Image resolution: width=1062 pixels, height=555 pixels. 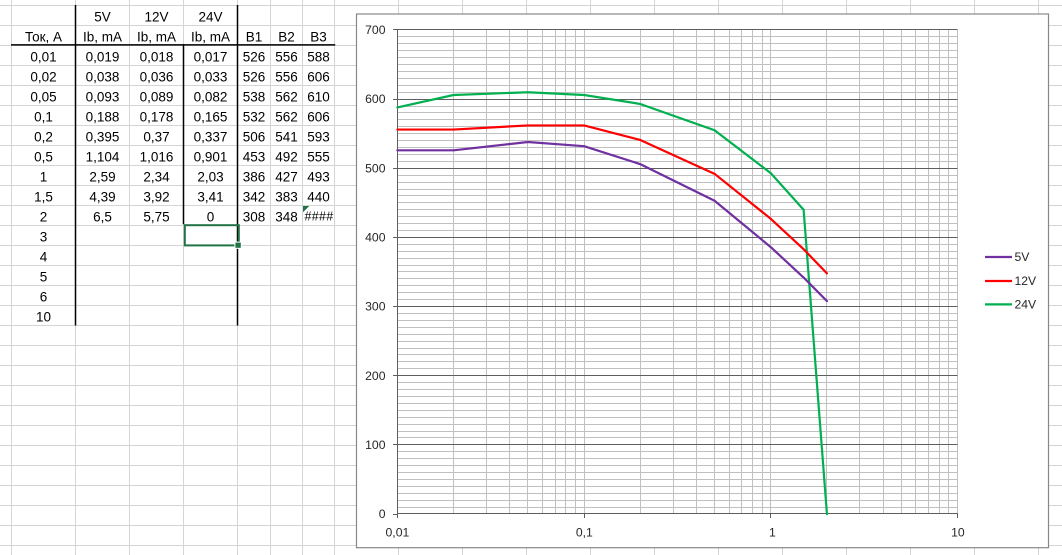 What do you see at coordinates (375, 445) in the screenshot?
I see `svg-text: 100` at bounding box center [375, 445].